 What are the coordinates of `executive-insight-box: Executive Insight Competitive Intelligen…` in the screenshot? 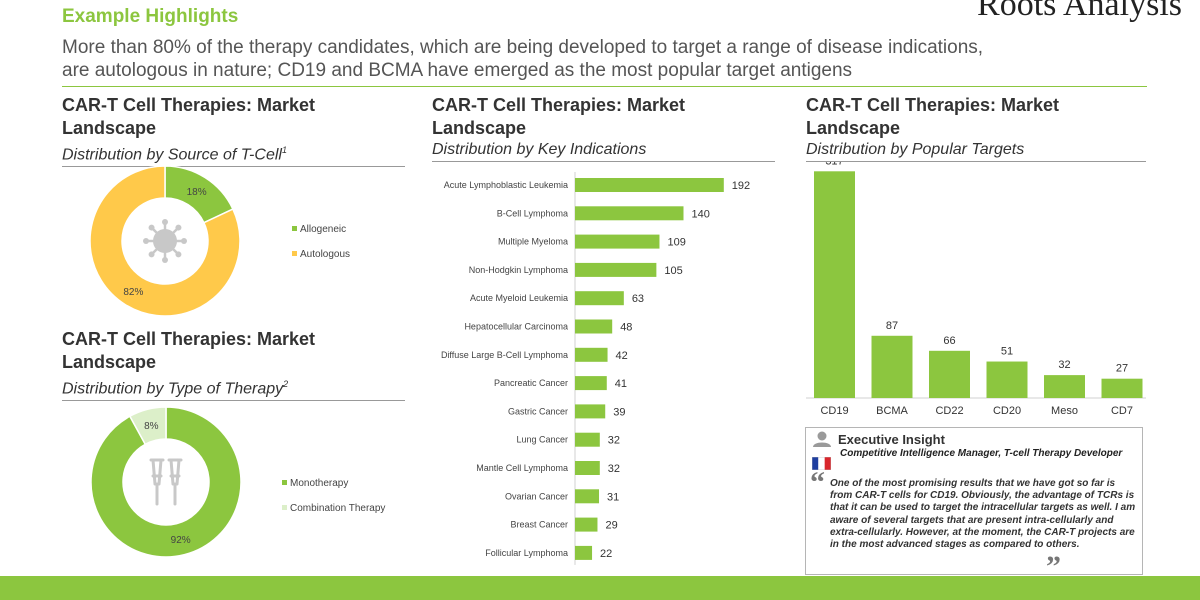 It's located at (974, 505).